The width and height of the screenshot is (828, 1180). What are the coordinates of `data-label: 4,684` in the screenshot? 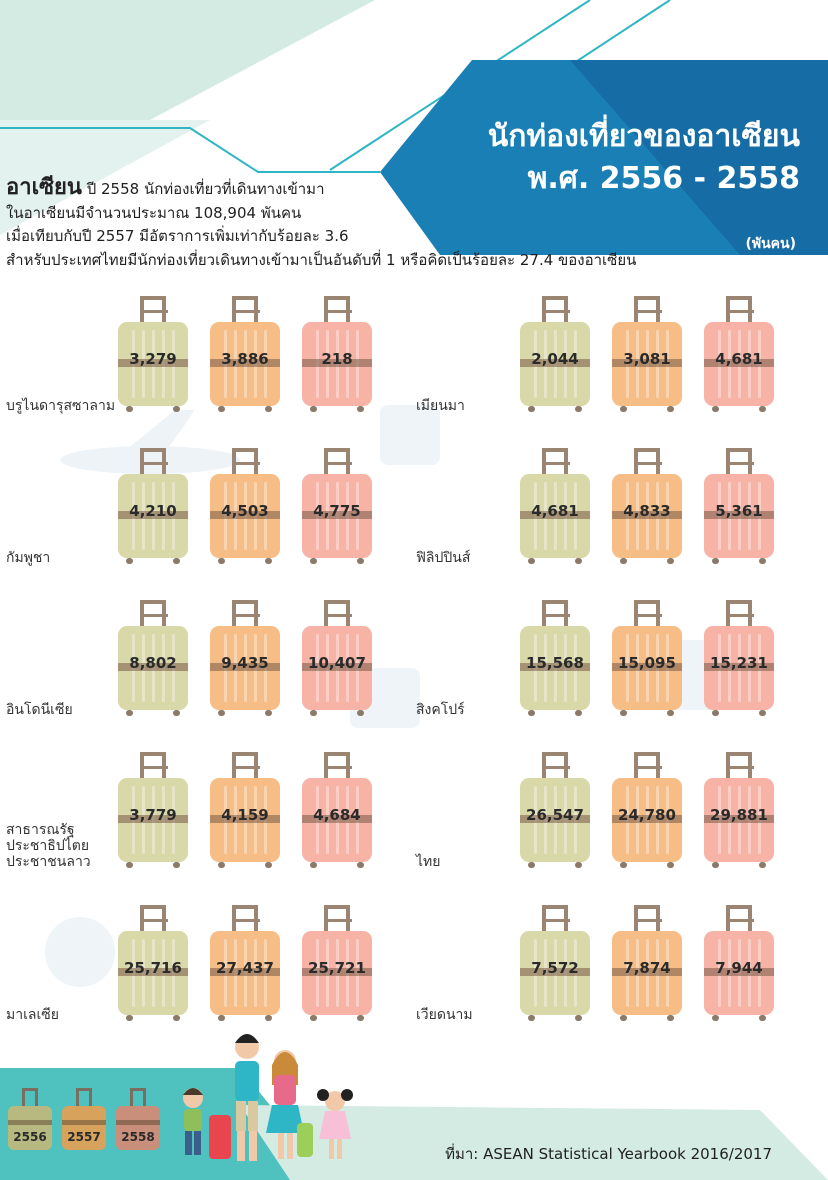 It's located at (337, 815).